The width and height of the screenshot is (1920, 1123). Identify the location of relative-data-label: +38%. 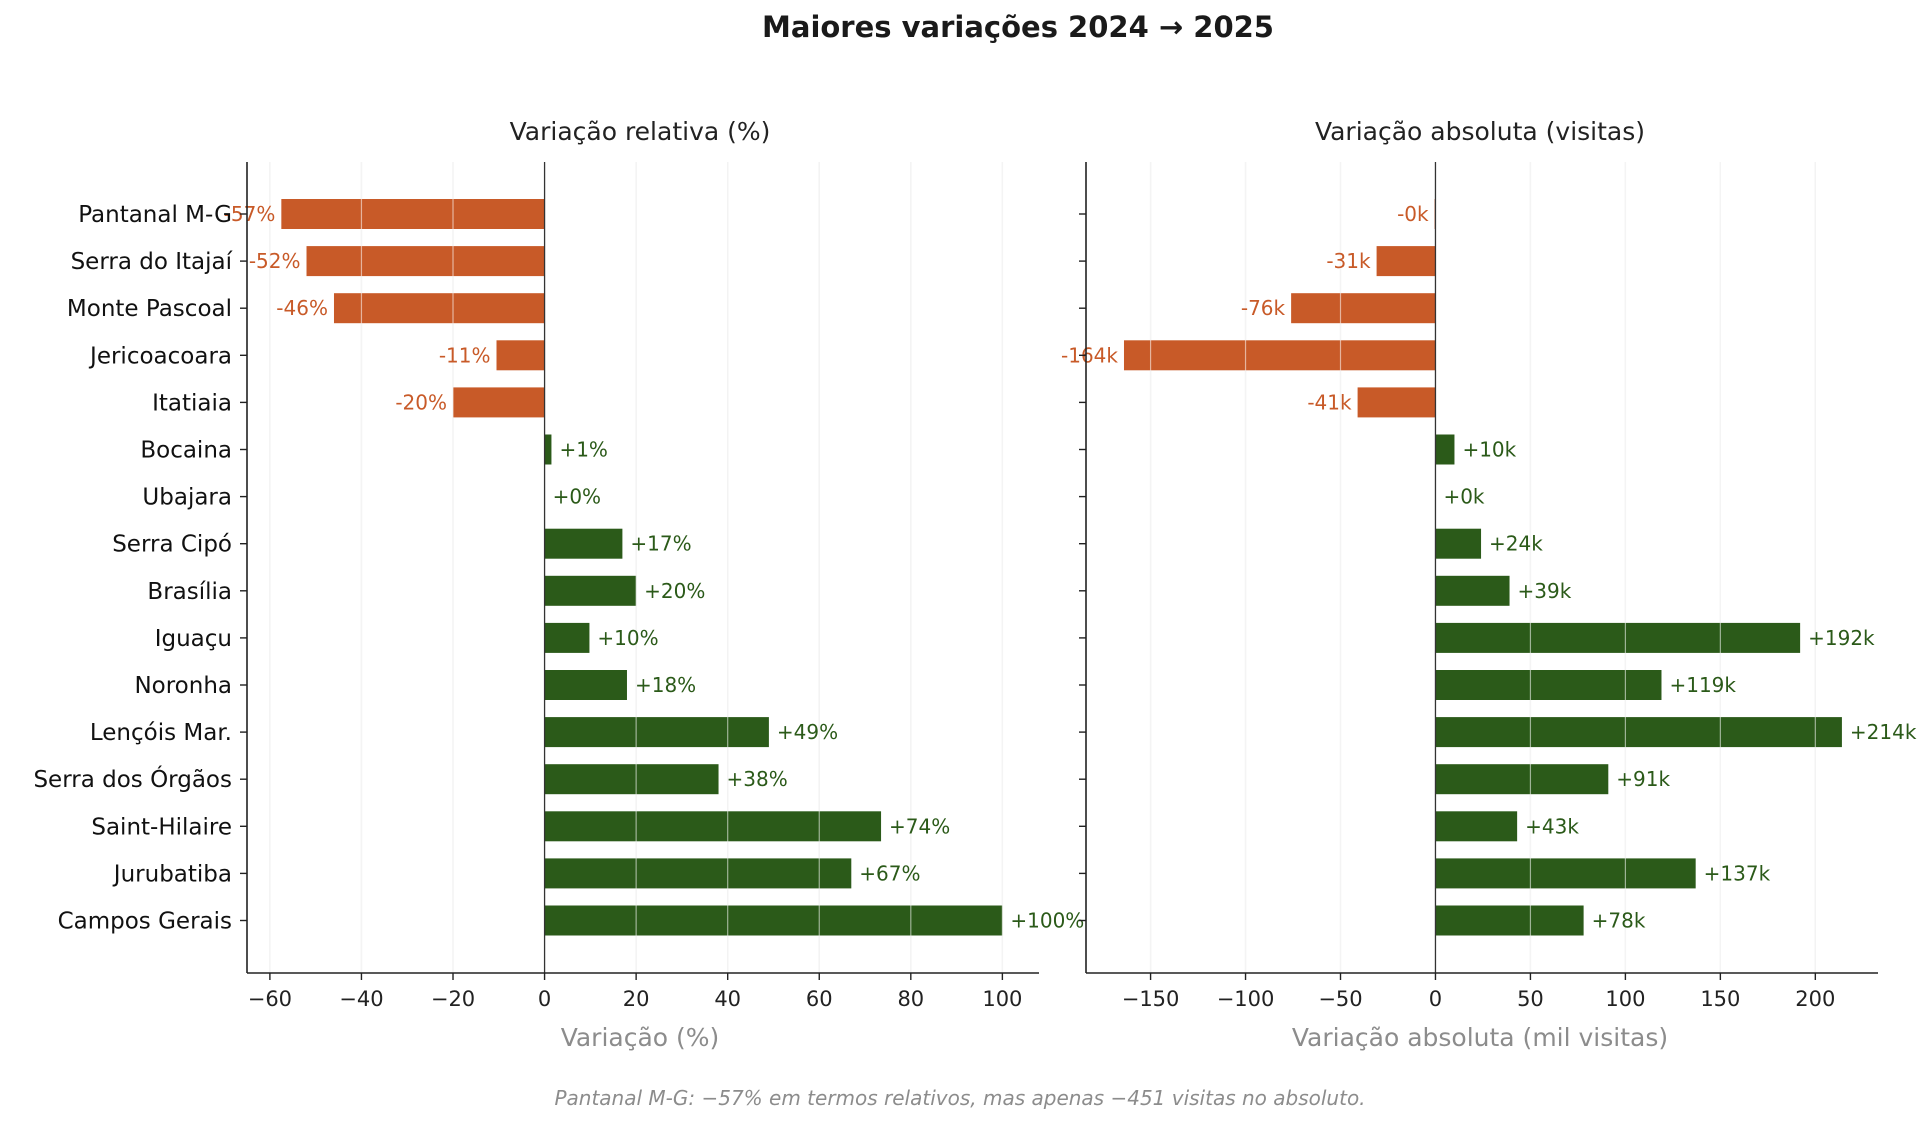
(757, 779).